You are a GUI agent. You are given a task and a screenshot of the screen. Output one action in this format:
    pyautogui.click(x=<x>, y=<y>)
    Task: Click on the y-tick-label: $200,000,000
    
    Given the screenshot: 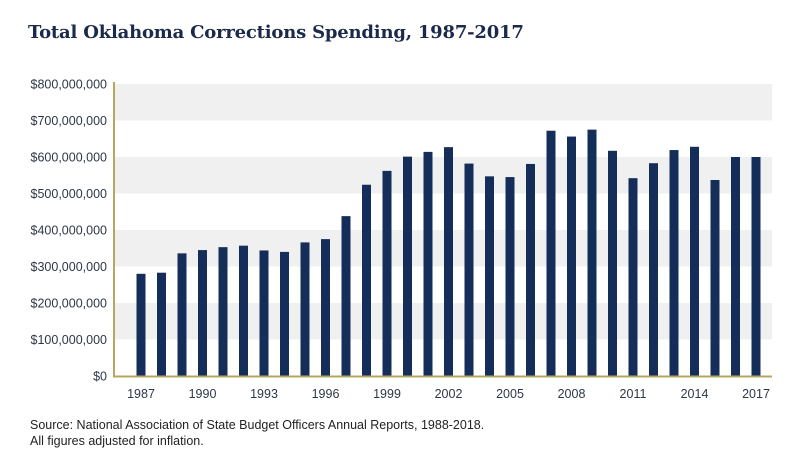 What is the action you would take?
    pyautogui.click(x=69, y=304)
    